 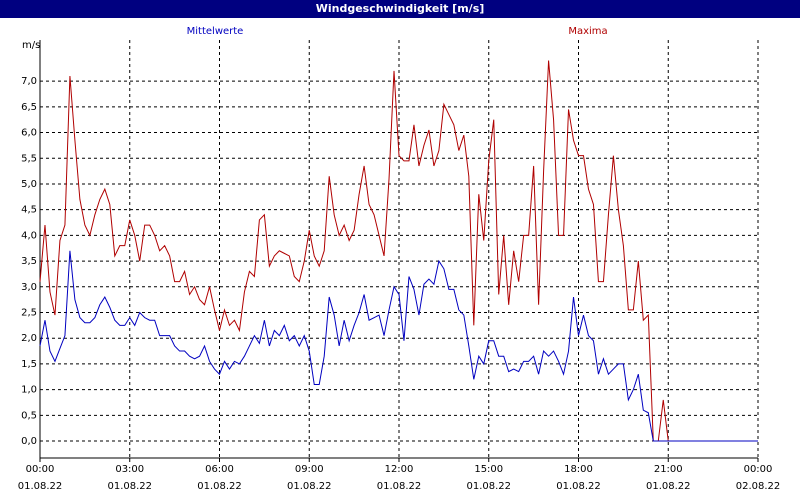 What do you see at coordinates (215, 31) in the screenshot?
I see `legend-entry: Mittelwerte` at bounding box center [215, 31].